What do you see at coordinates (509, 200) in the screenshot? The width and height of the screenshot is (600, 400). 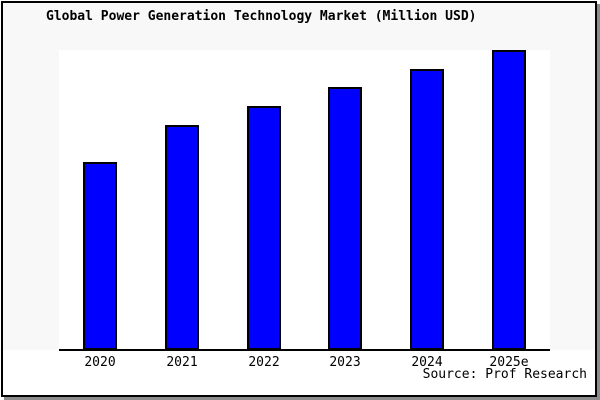 I see `bar-2025e` at bounding box center [509, 200].